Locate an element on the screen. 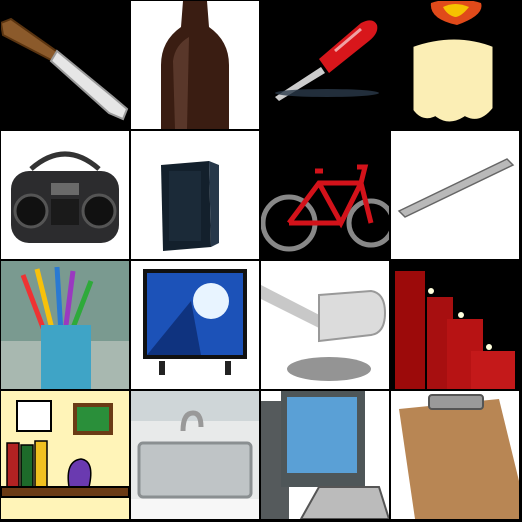 Image resolution: width=522 pixels, height=522 pixels. bicycle-icon is located at coordinates (325, 195).